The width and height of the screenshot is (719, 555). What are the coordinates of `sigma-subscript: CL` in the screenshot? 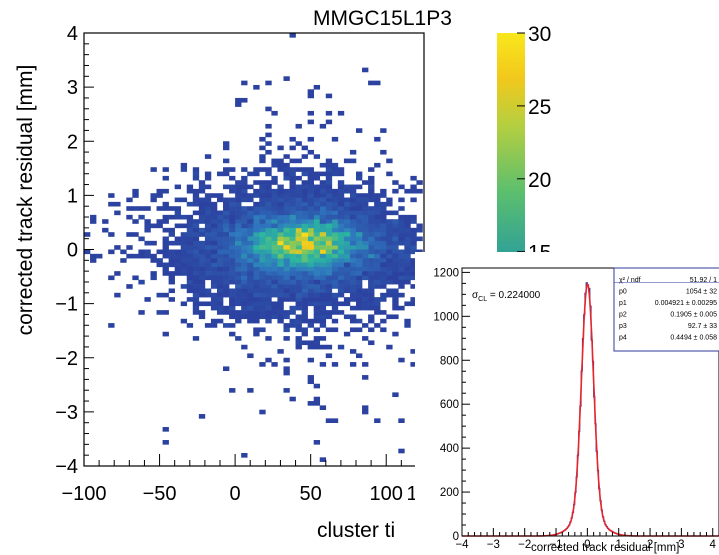 It's located at (482, 299).